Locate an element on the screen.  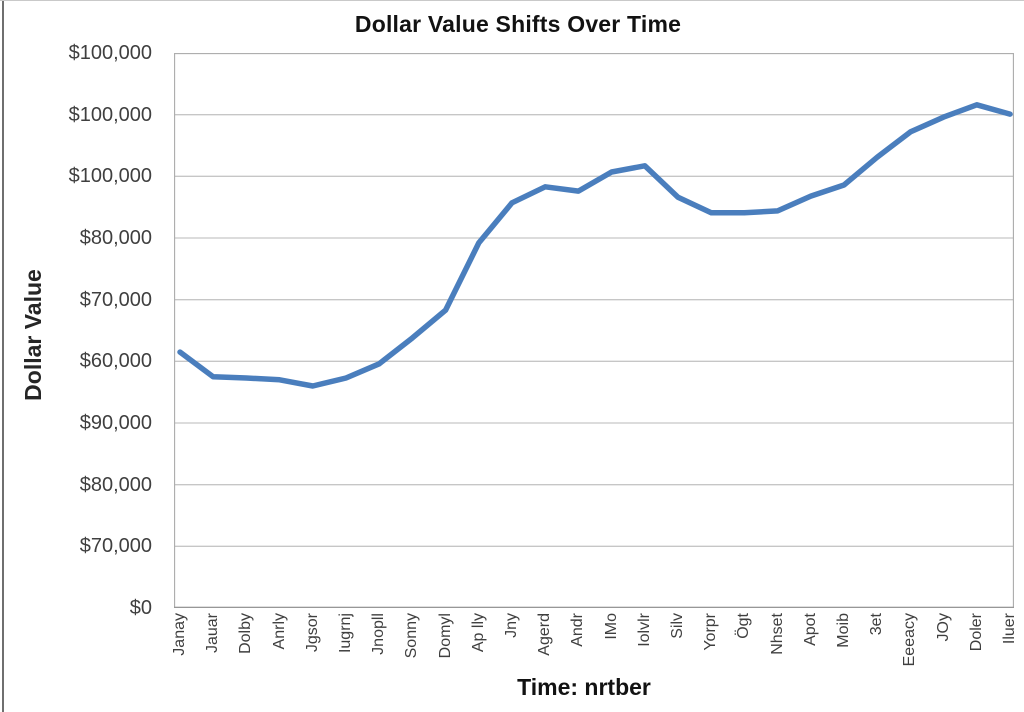
x-tick-label: Iugrnj is located at coordinates (345, 633).